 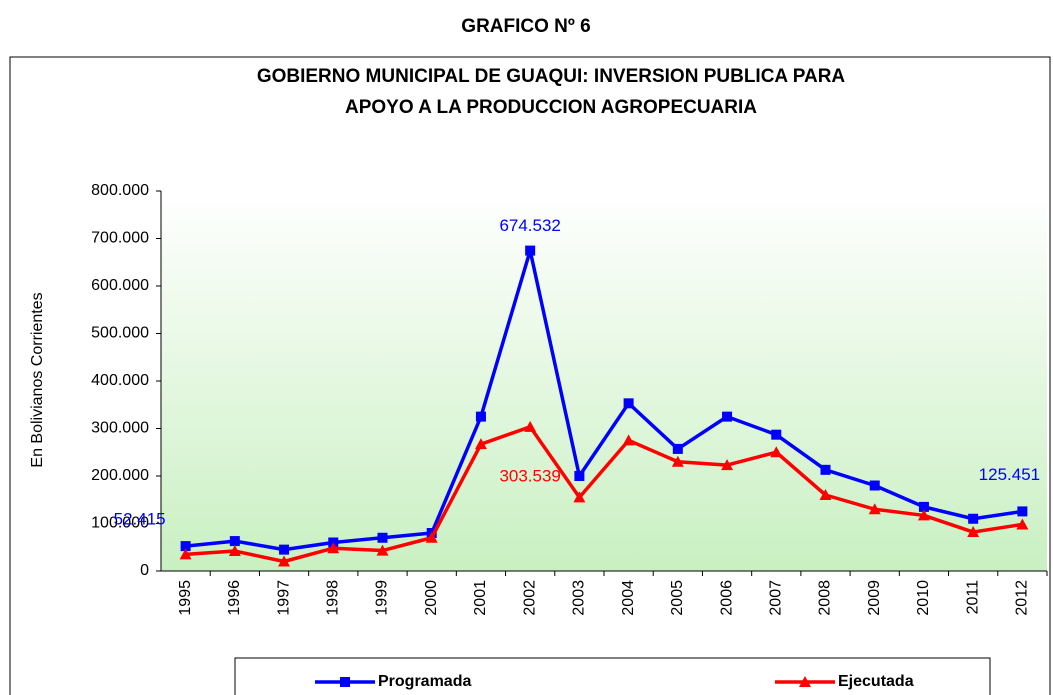 I want to click on x-tick-label: 1997, so click(x=283, y=598).